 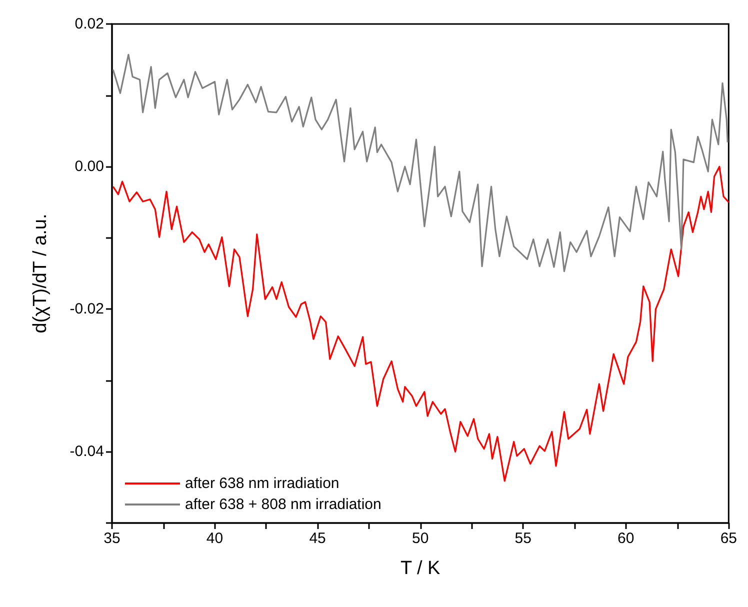 I want to click on y-axis-title: d(χT)/dT / a.u., so click(x=40, y=274).